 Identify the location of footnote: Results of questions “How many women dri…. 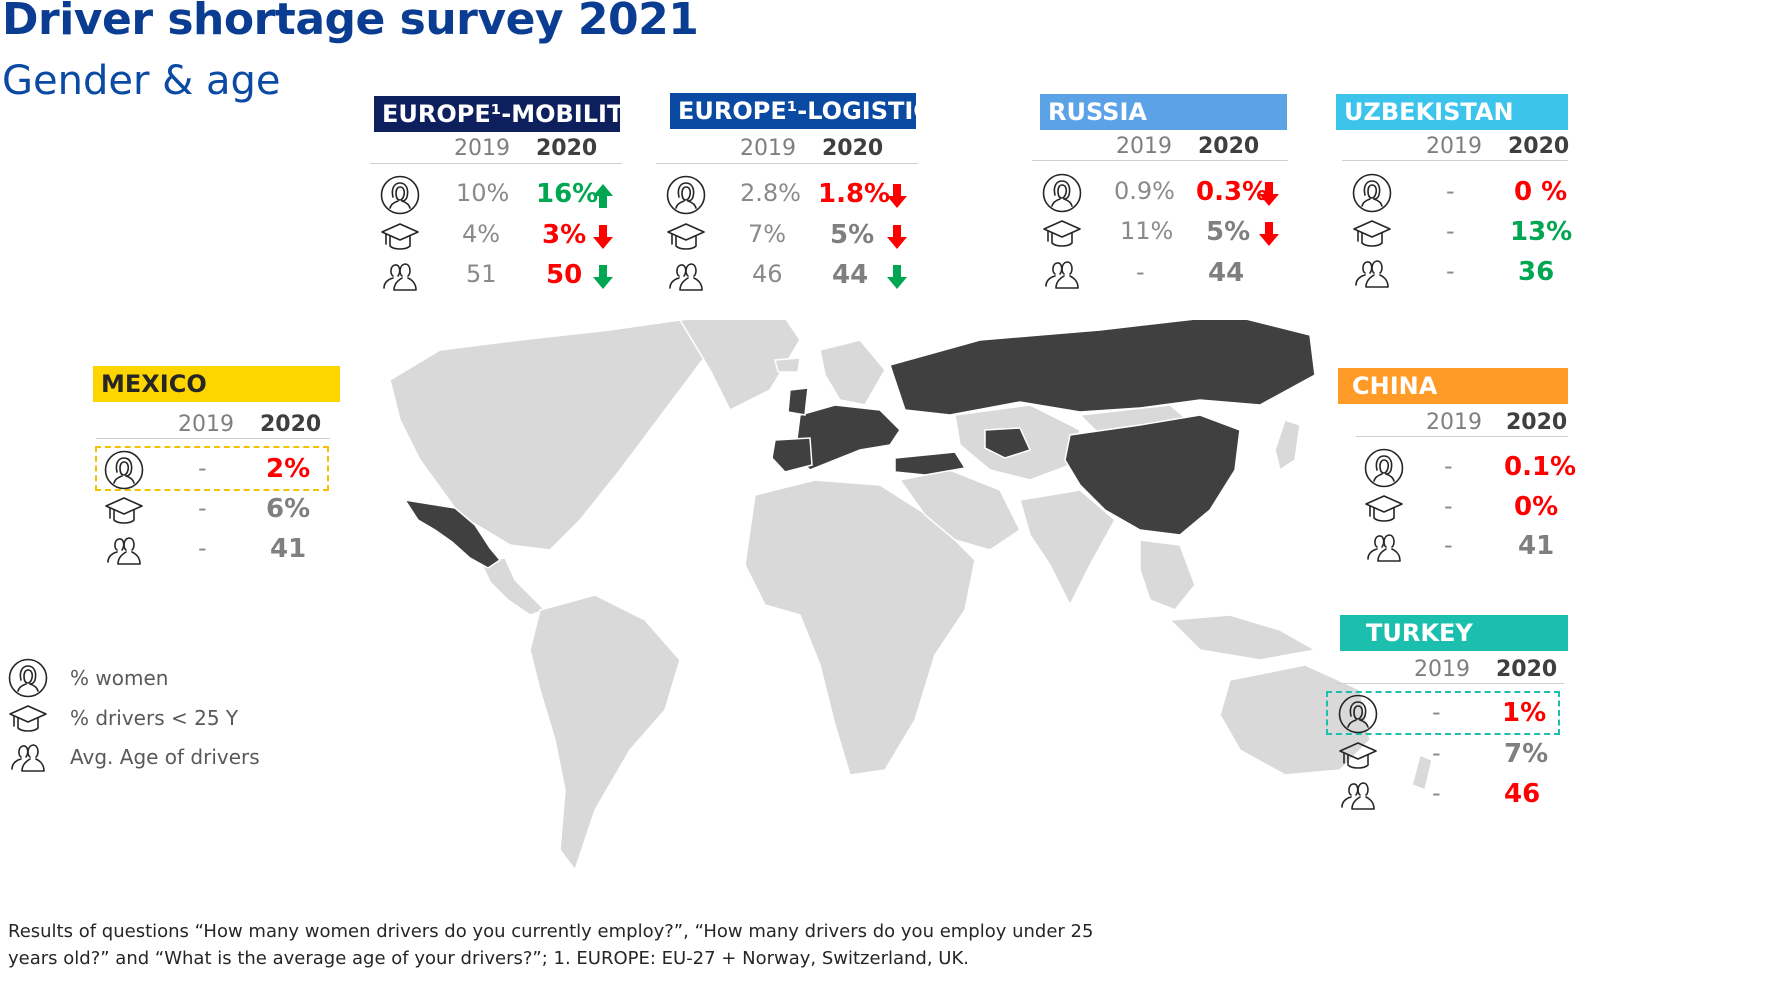
(551, 945).